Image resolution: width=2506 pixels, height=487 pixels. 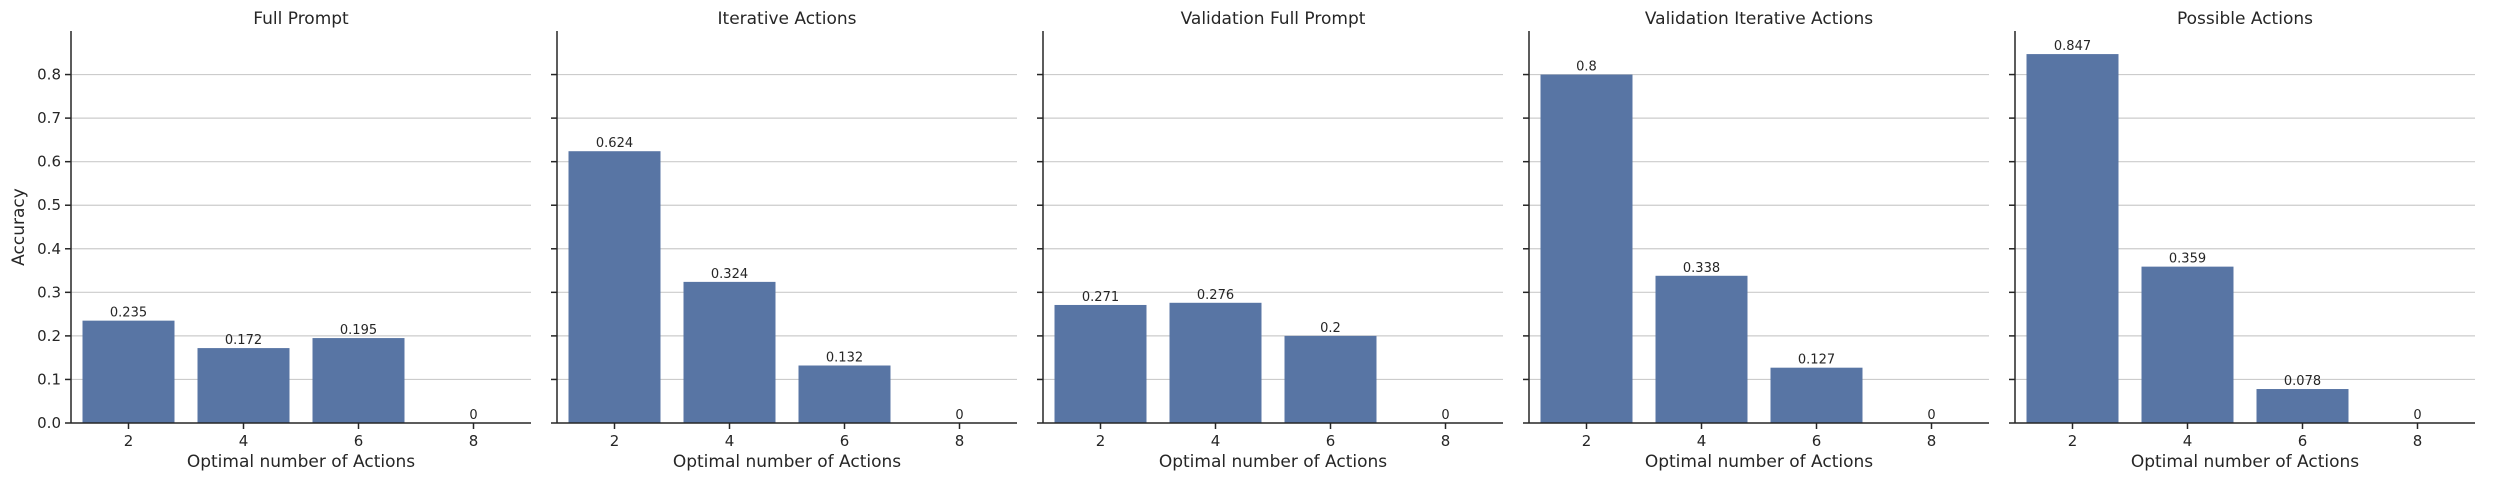 I want to click on data-label: 0.8, so click(x=1586, y=67).